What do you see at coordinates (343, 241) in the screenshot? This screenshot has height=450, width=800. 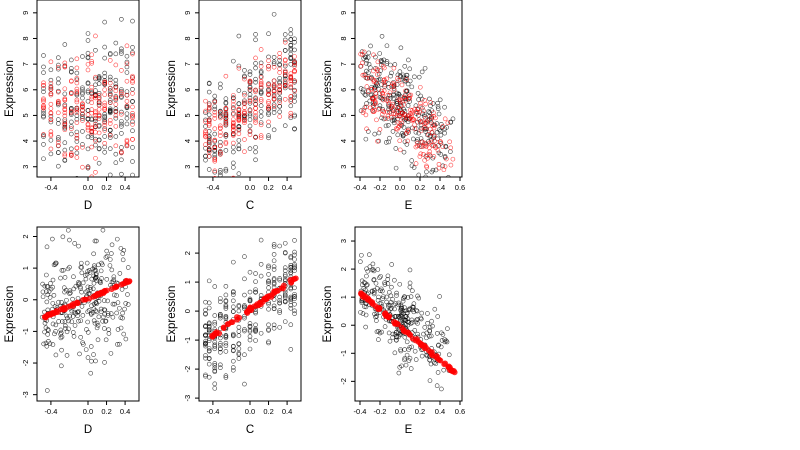 I see `y-tick-label: 3` at bounding box center [343, 241].